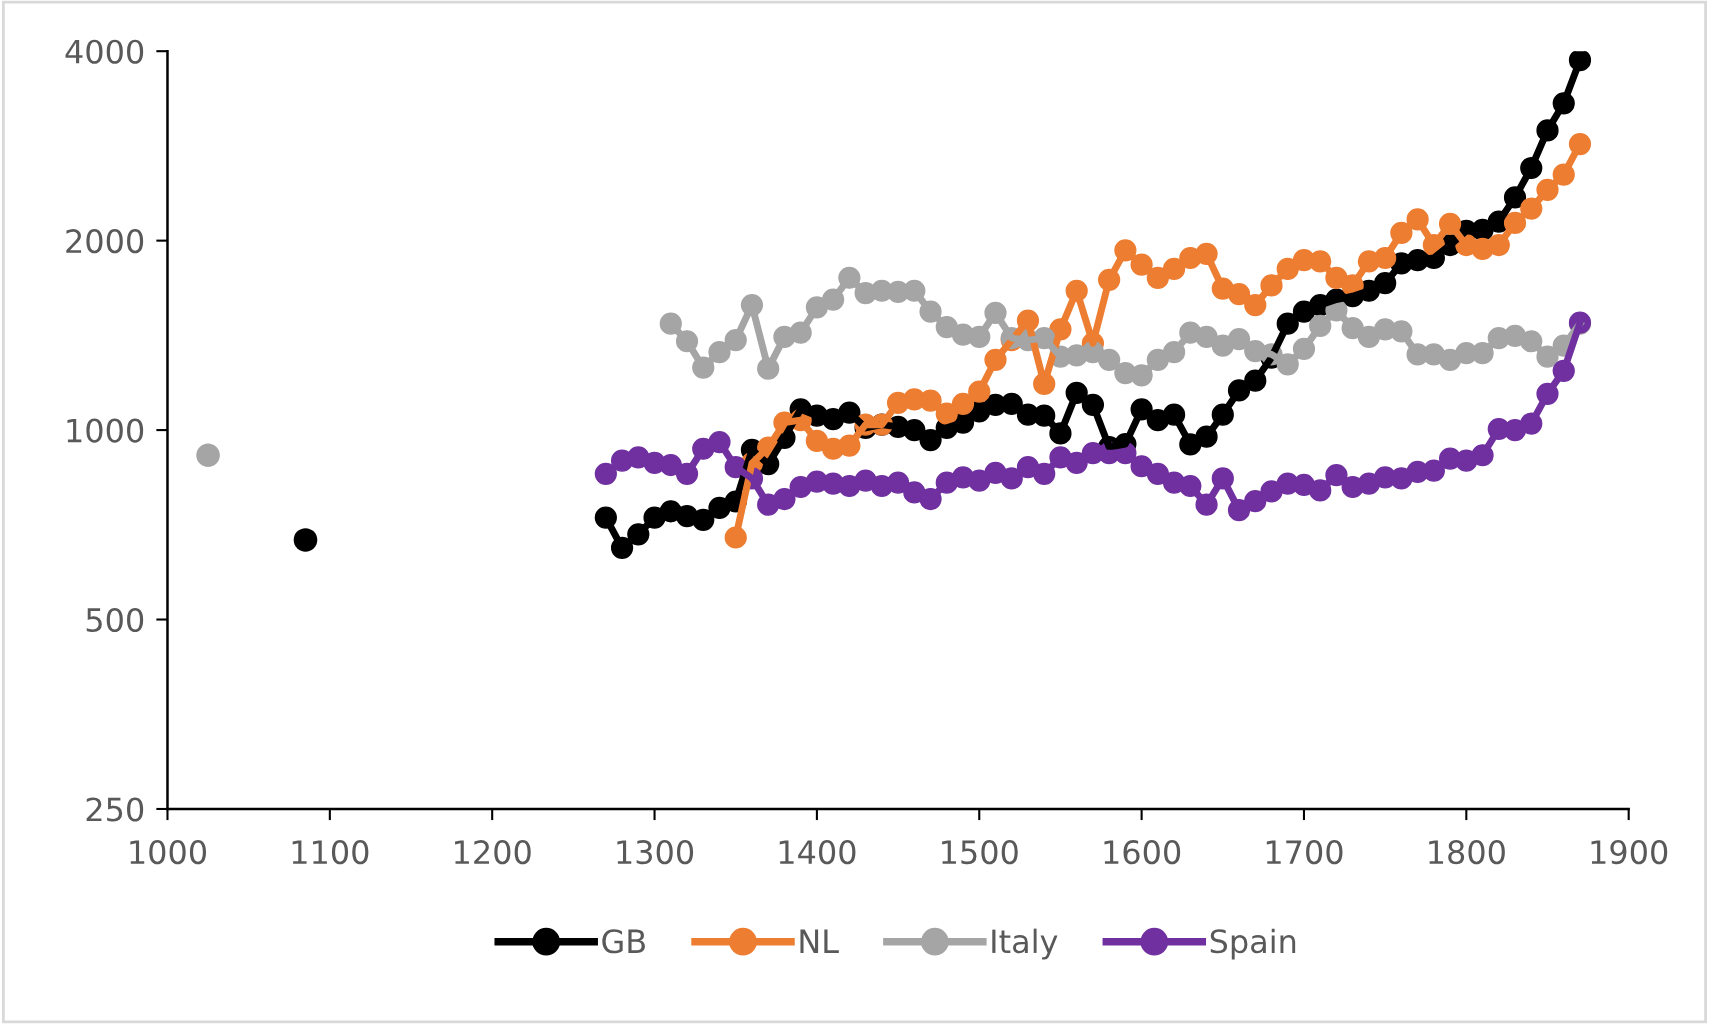  I want to click on legend-label: GB, so click(623, 941).